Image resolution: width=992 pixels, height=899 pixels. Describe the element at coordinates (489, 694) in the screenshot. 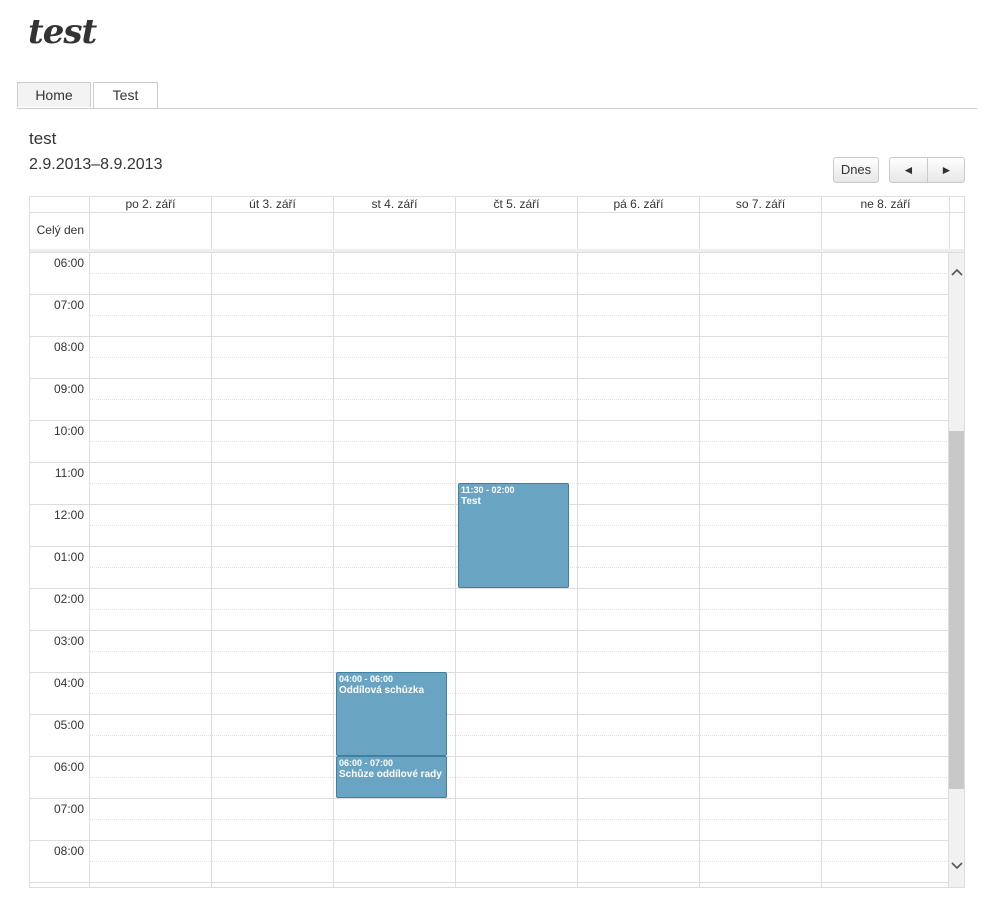

I see `hour-row: 04:00` at that location.